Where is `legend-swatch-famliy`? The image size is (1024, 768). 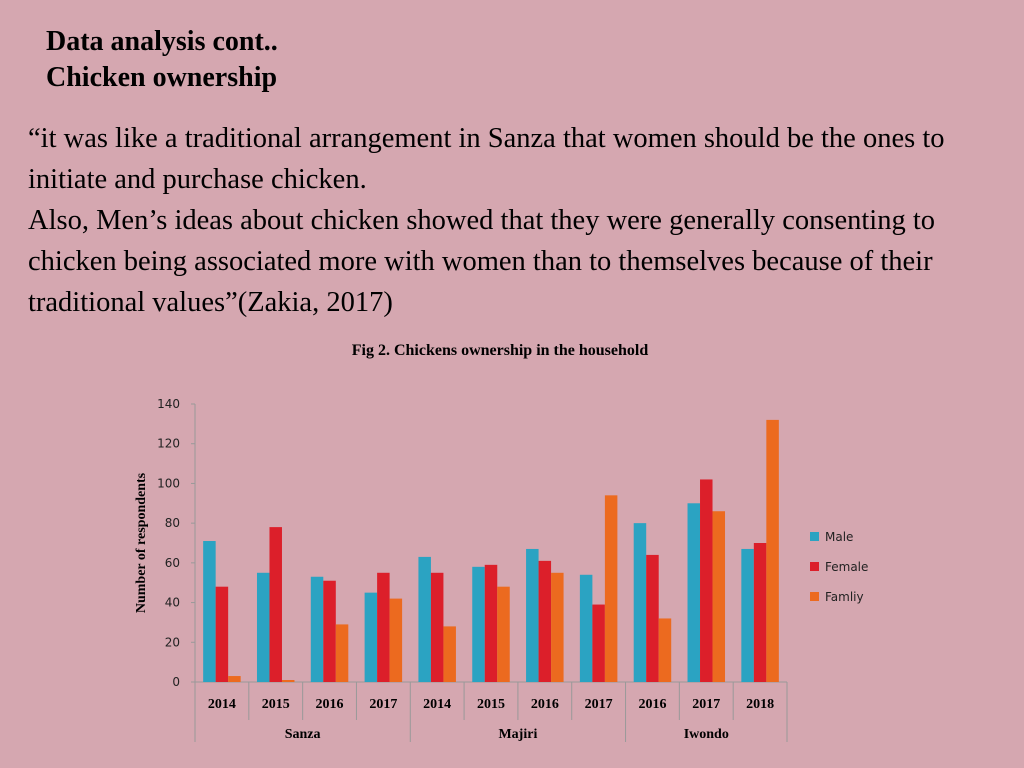
legend-swatch-famliy is located at coordinates (814, 596).